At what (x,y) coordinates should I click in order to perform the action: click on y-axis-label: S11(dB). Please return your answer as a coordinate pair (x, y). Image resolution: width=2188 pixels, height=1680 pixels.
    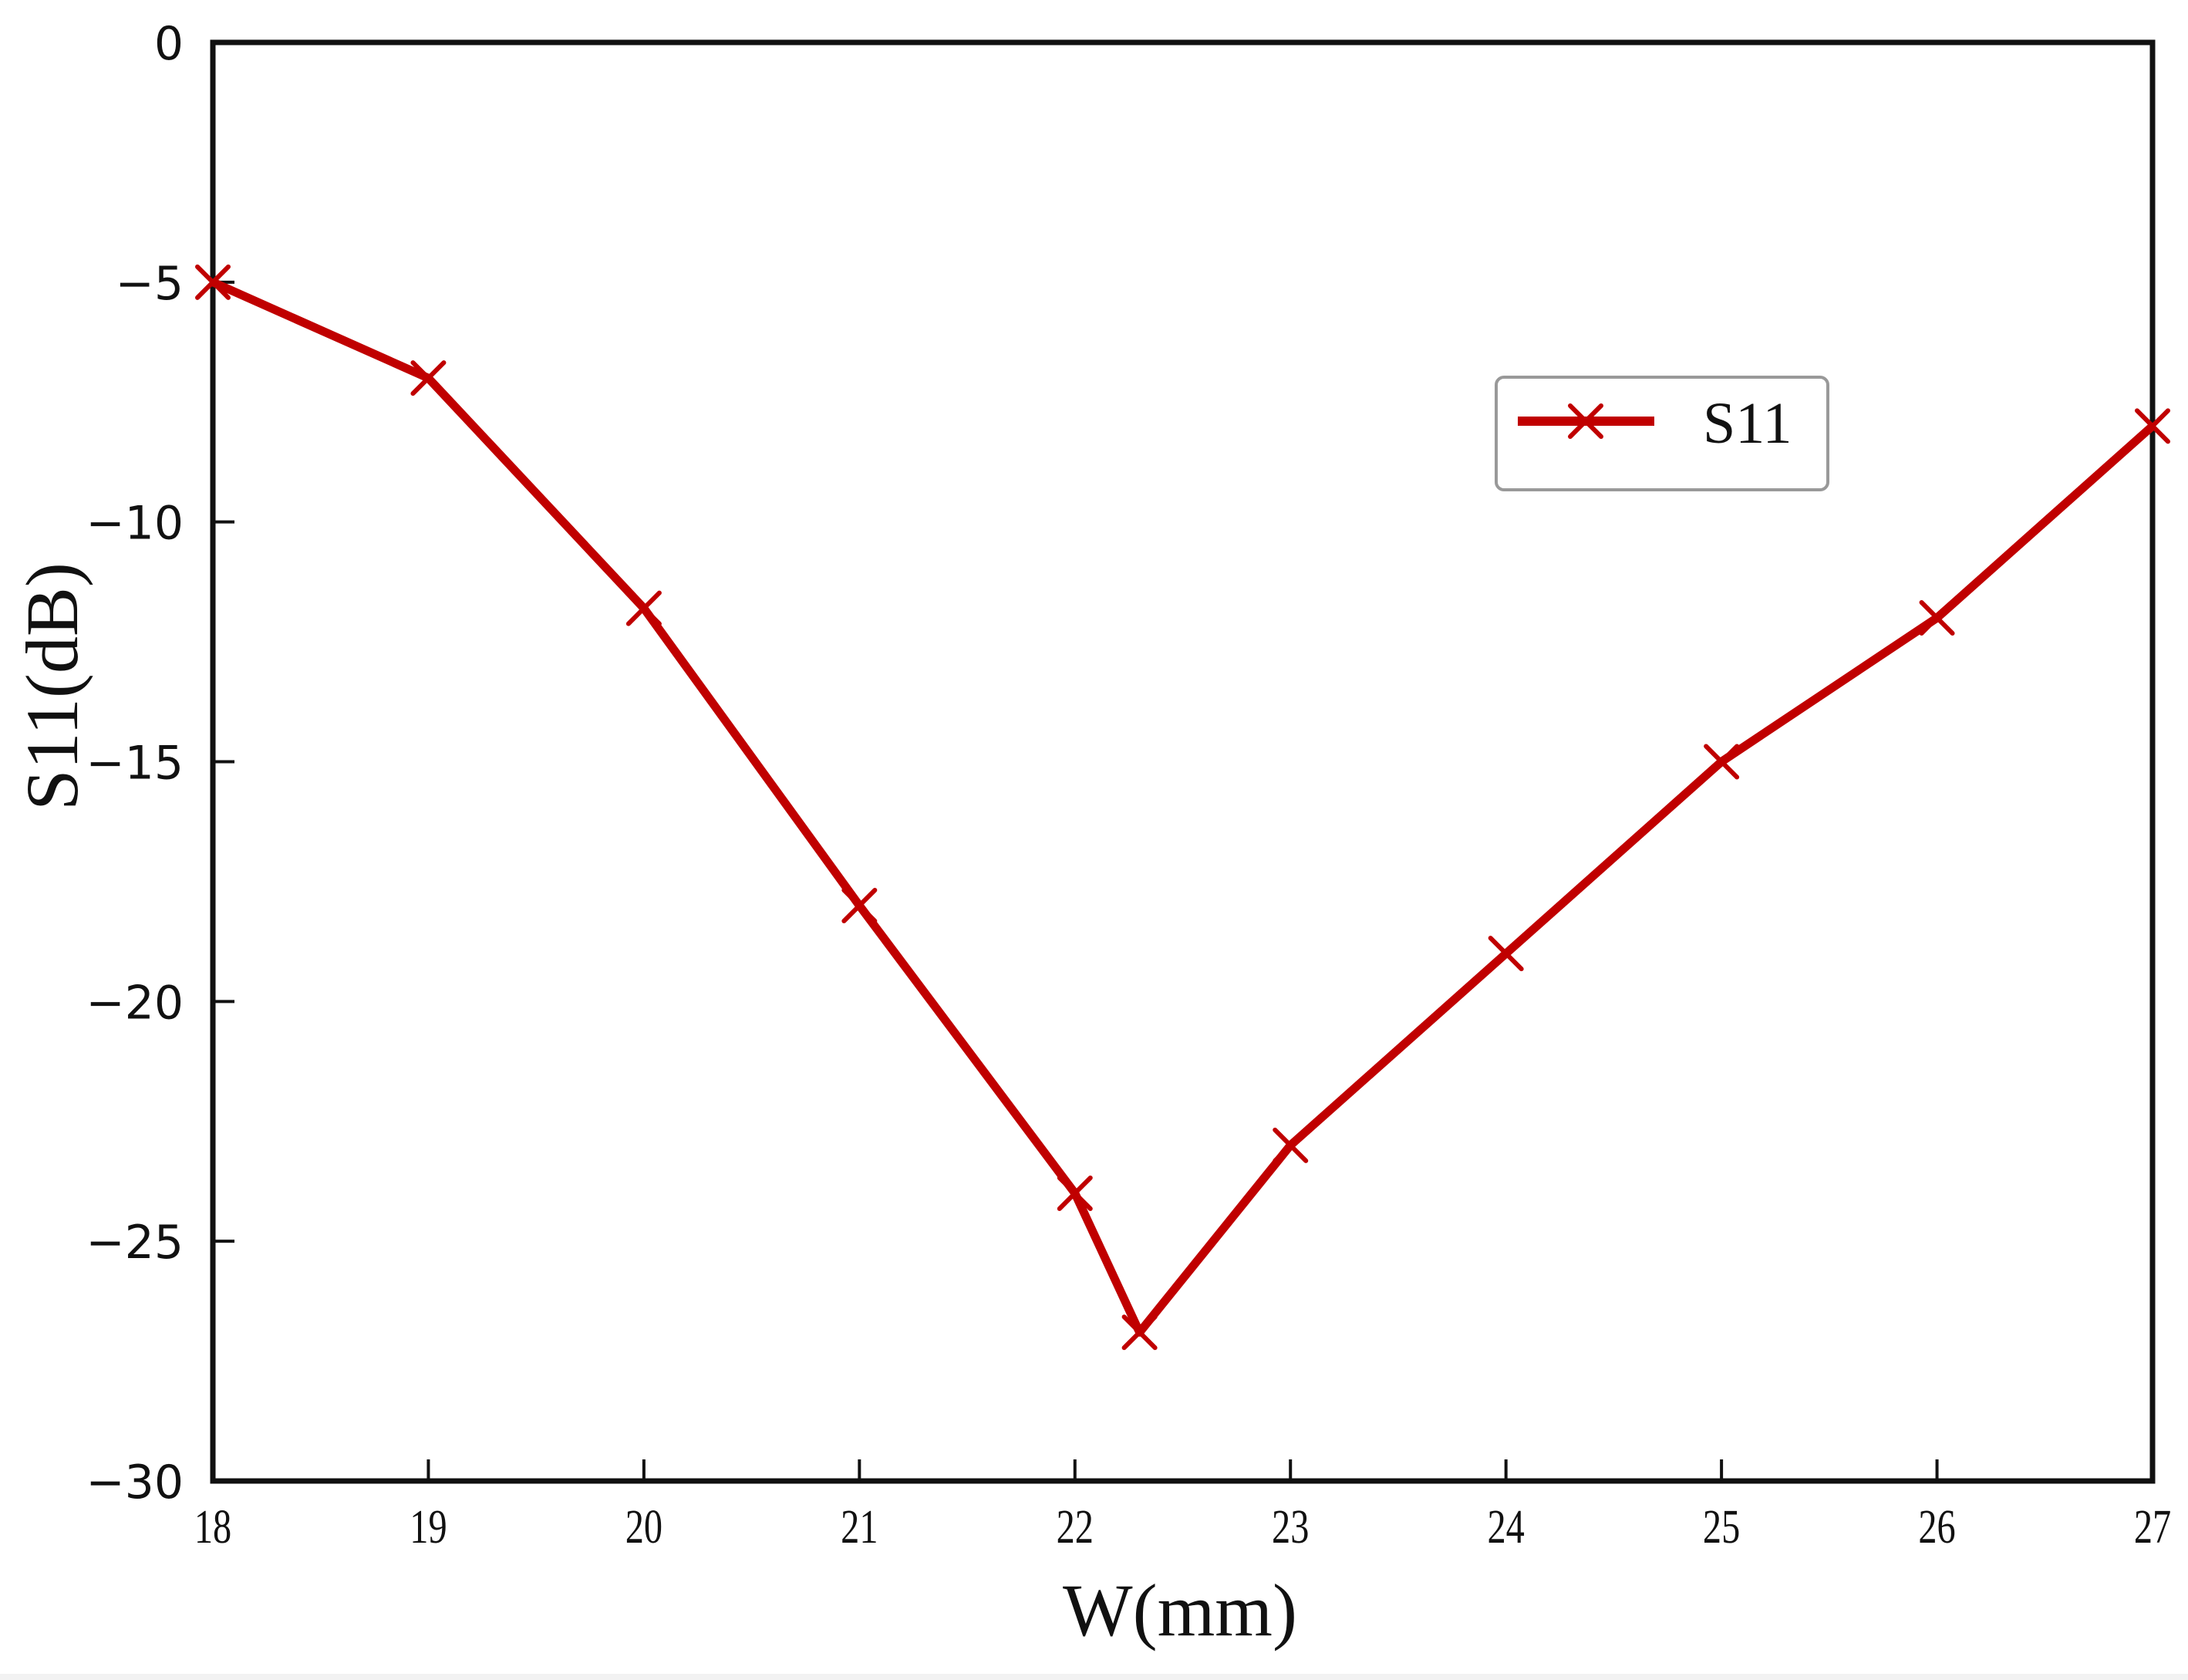
    Looking at the image, I should click on (52, 686).